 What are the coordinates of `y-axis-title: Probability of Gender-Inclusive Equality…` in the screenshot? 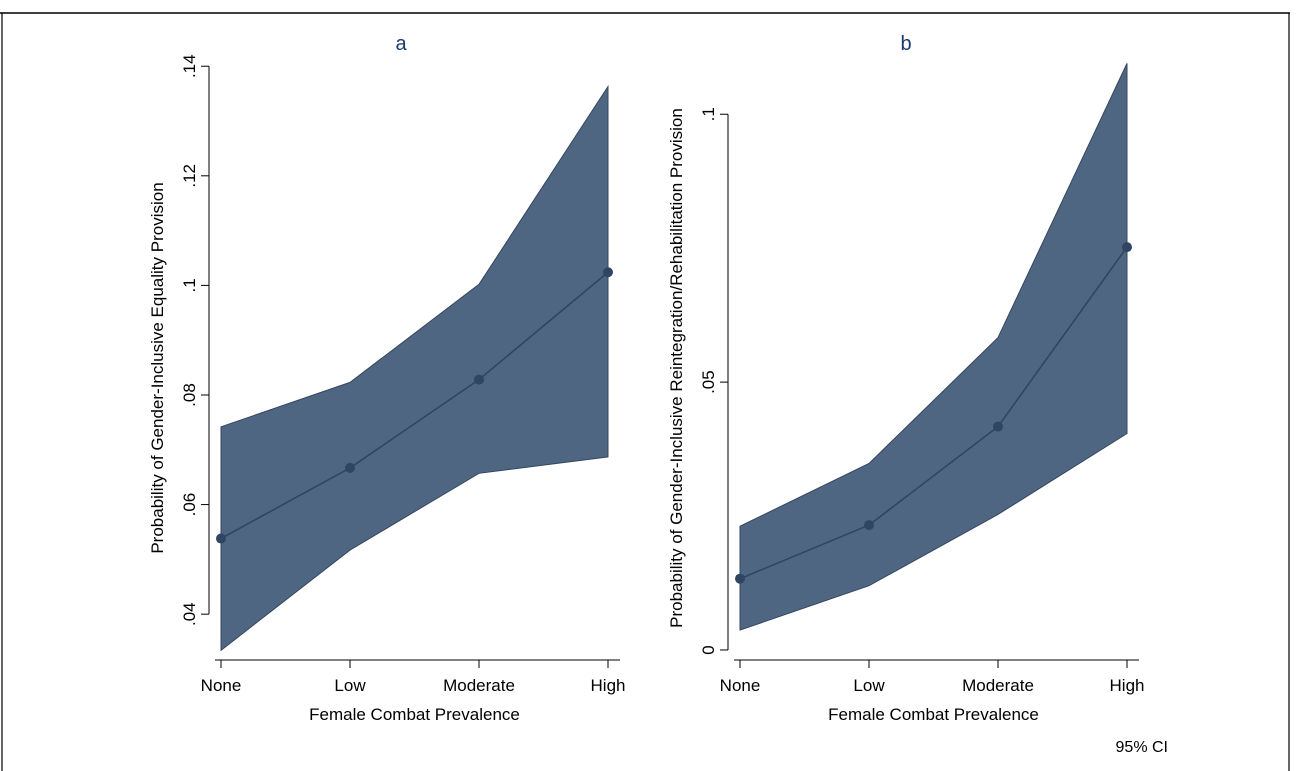 It's located at (157, 367).